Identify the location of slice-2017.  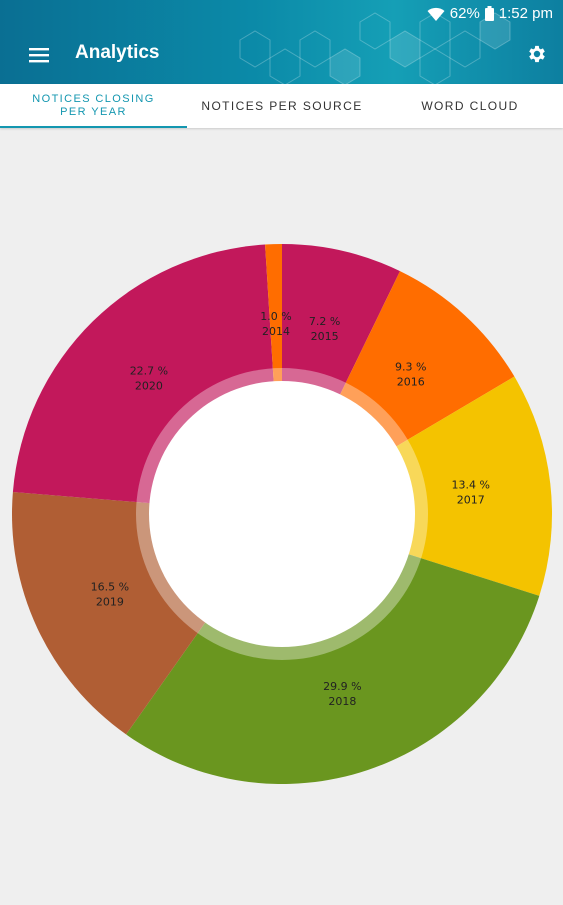
(417, 486).